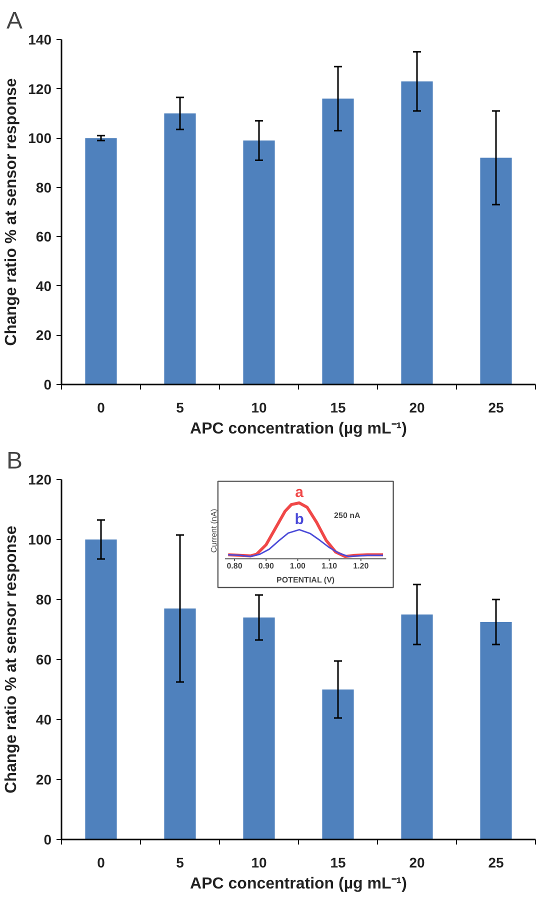  Describe the element at coordinates (214, 530) in the screenshot. I see `y-axis-title: Current (nA)` at that location.